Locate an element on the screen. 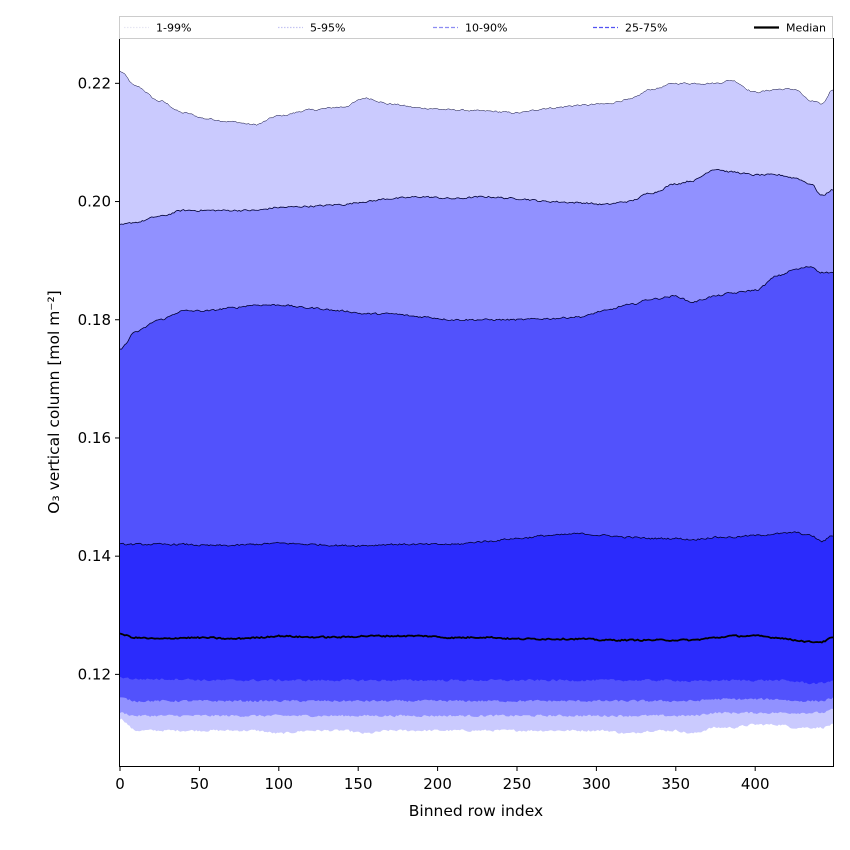  y-axis-ticks: 0.12 0.14 0.16 0.18 0.20 0.22 is located at coordinates (99, 378).